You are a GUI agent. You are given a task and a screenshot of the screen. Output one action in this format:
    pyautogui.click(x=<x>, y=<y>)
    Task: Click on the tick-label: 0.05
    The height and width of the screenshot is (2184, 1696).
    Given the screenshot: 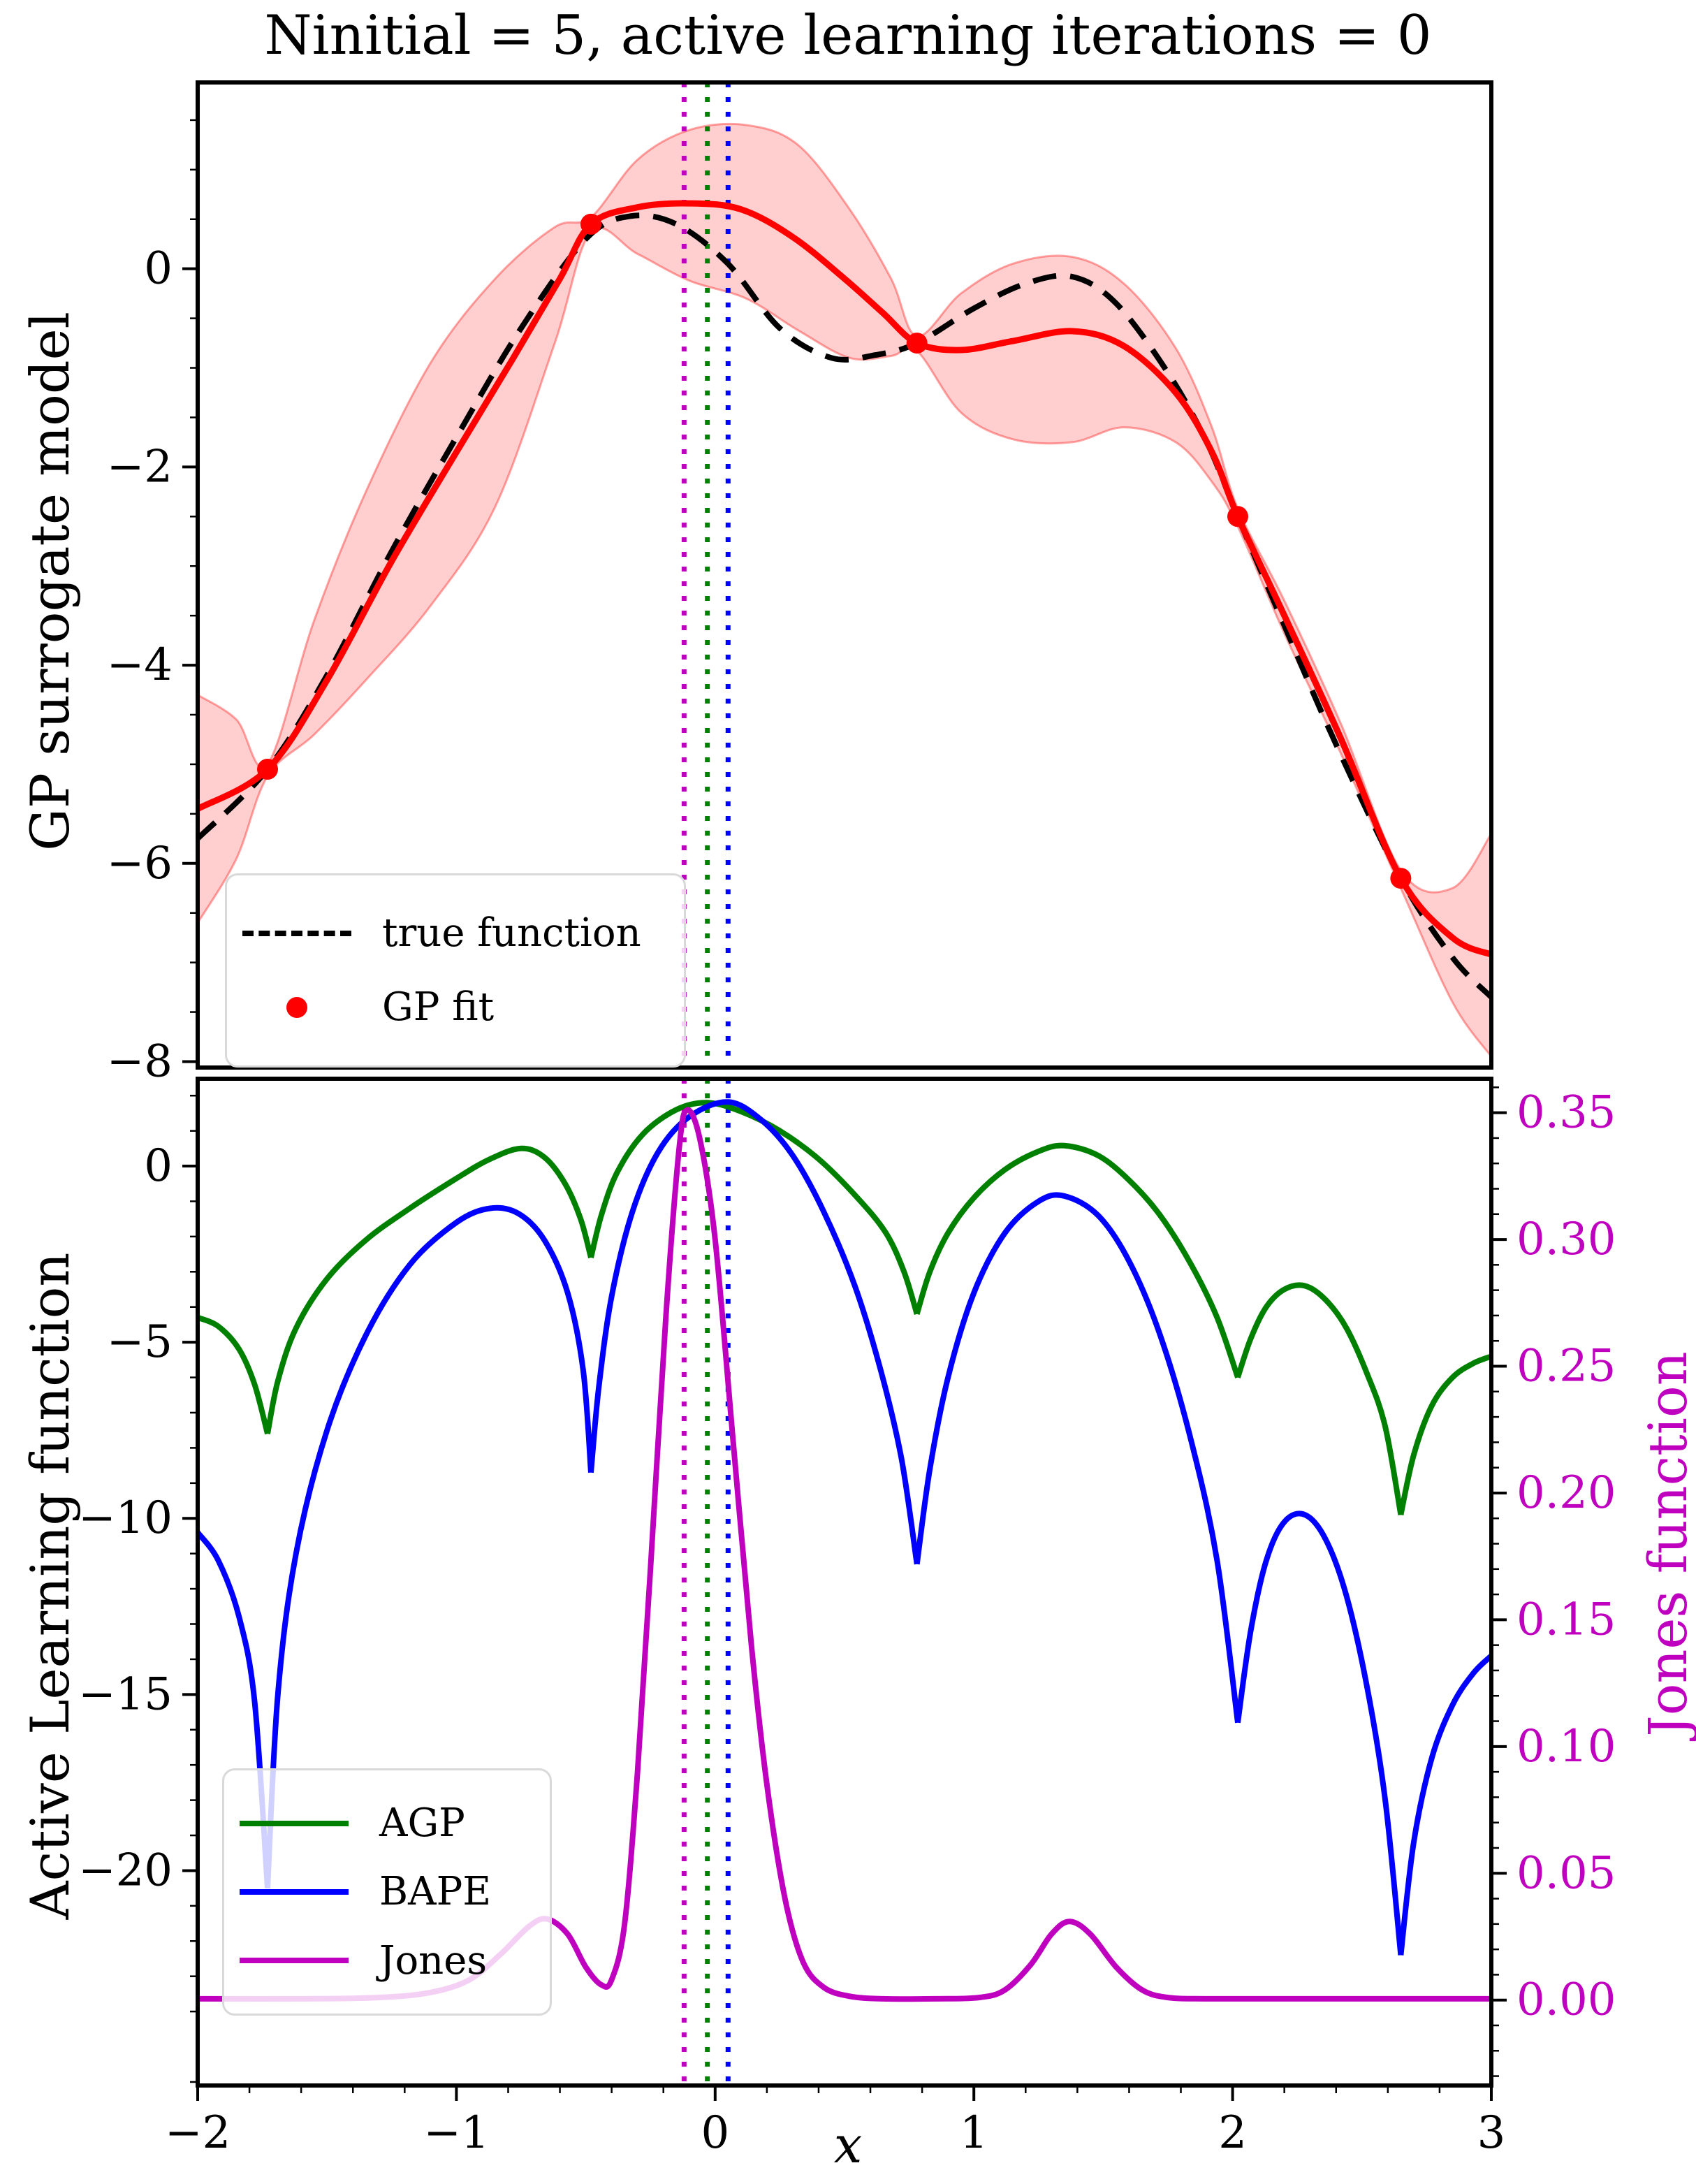 What is the action you would take?
    pyautogui.click(x=1566, y=1873)
    